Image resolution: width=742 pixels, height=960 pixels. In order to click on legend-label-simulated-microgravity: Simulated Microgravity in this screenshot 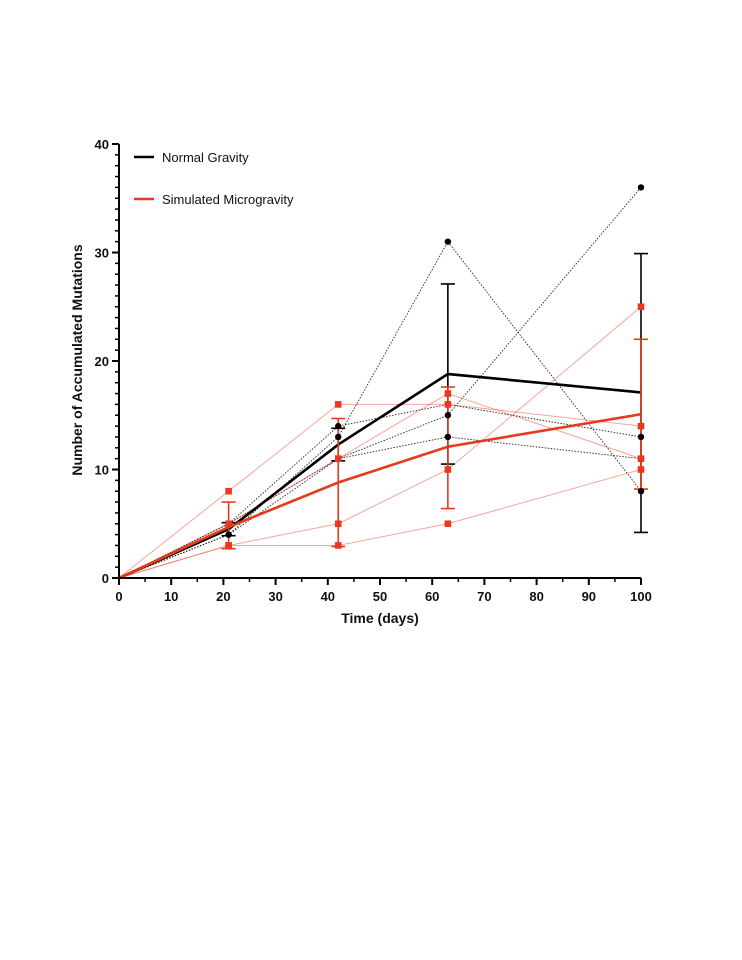, I will do `click(228, 199)`.